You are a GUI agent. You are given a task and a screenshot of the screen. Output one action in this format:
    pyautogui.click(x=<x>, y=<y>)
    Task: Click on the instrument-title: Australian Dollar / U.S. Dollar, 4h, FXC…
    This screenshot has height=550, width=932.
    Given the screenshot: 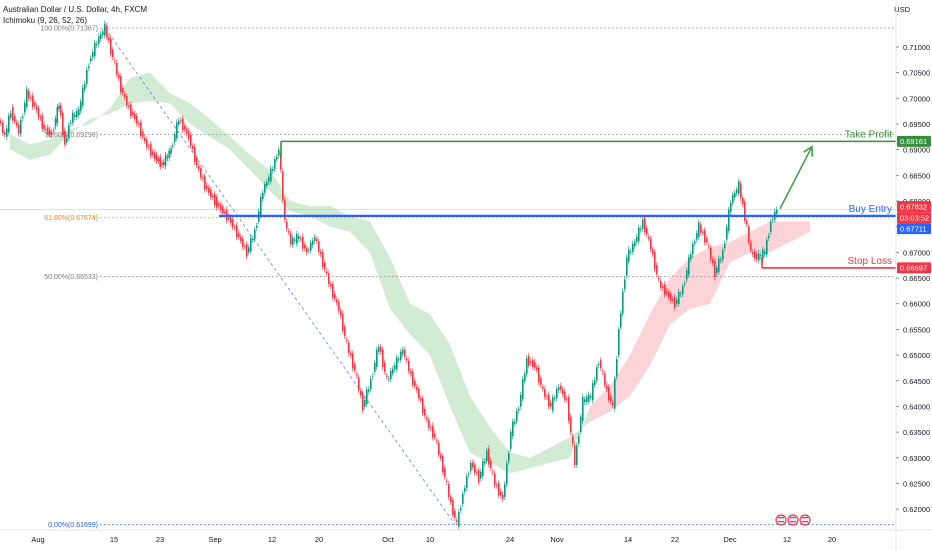 What is the action you would take?
    pyautogui.click(x=75, y=9)
    